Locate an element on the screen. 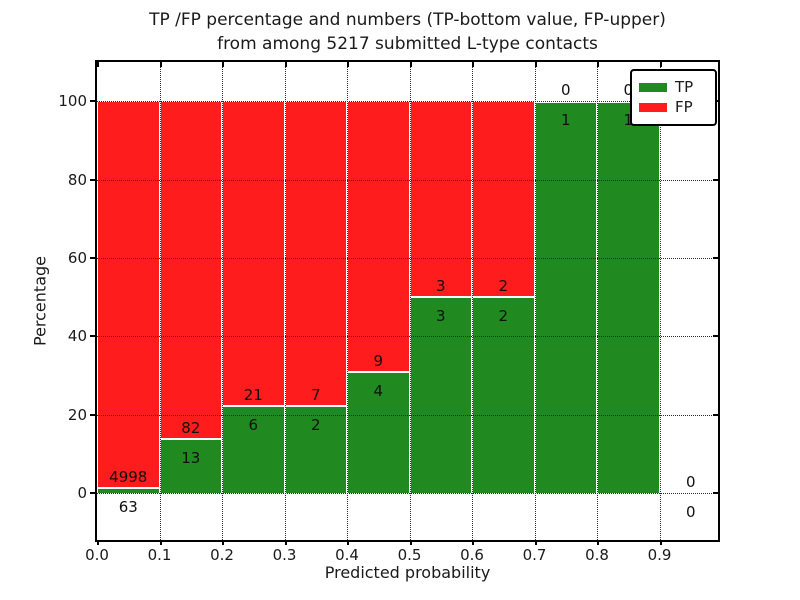 The height and width of the screenshot is (600, 800). tp-count-label: 4 is located at coordinates (378, 391).